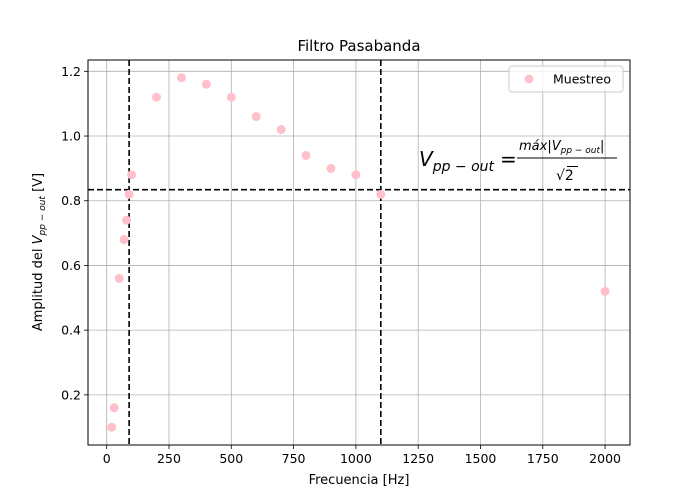  What do you see at coordinates (418, 458) in the screenshot?
I see `x-tick-label: 1250` at bounding box center [418, 458].